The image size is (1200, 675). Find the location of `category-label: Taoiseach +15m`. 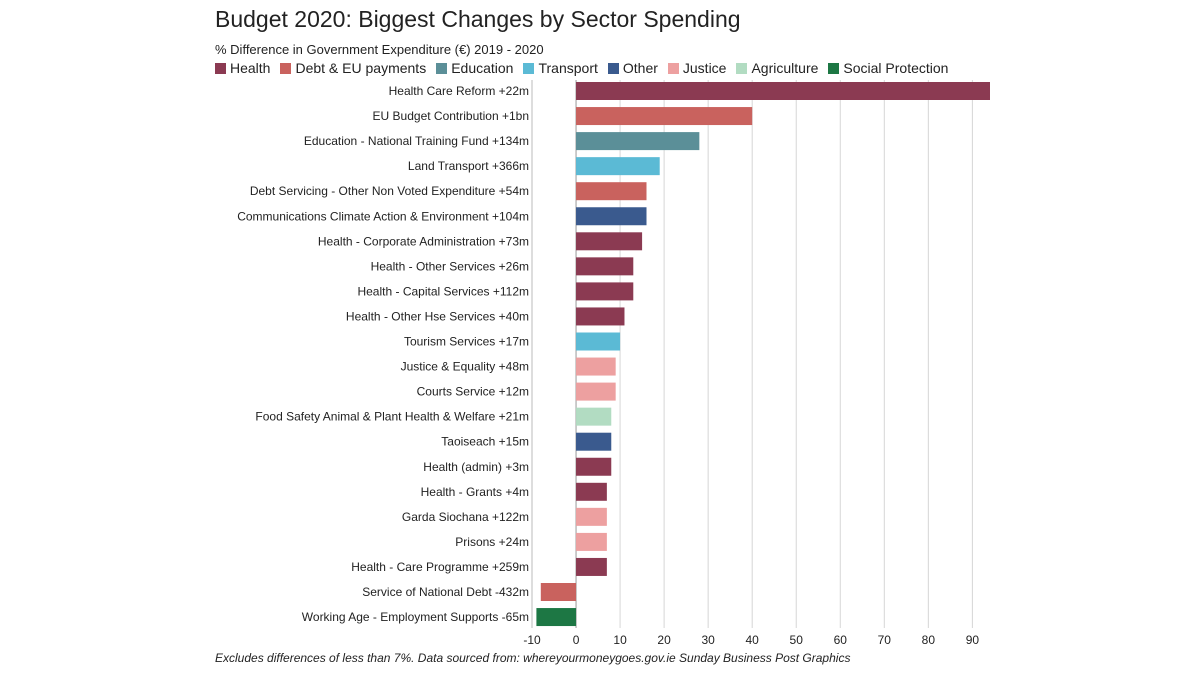

category-label: Taoiseach +15m is located at coordinates (485, 442).